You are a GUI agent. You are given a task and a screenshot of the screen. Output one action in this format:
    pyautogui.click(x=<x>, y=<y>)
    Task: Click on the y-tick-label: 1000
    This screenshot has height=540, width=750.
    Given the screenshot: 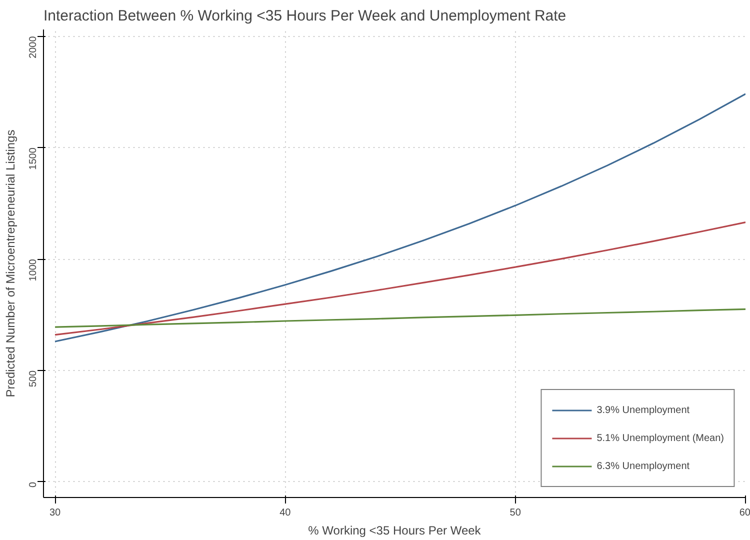 What is the action you would take?
    pyautogui.click(x=33, y=270)
    